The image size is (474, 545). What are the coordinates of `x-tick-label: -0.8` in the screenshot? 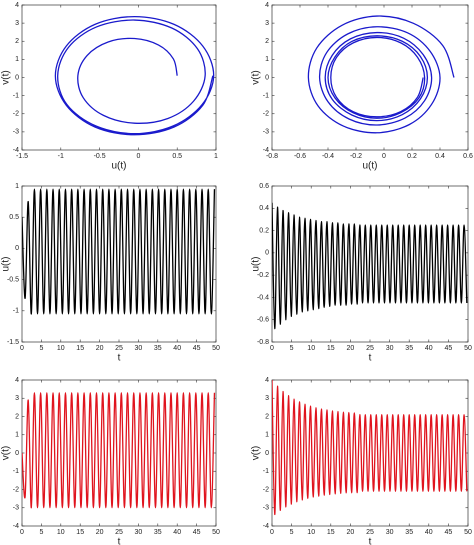 It's located at (272, 156).